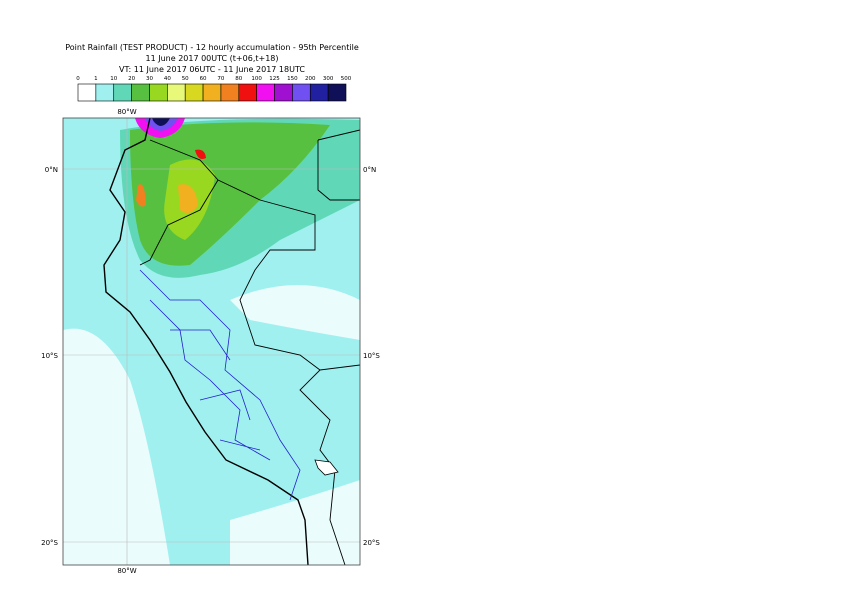  I want to click on colorbar-label: 150, so click(292, 79).